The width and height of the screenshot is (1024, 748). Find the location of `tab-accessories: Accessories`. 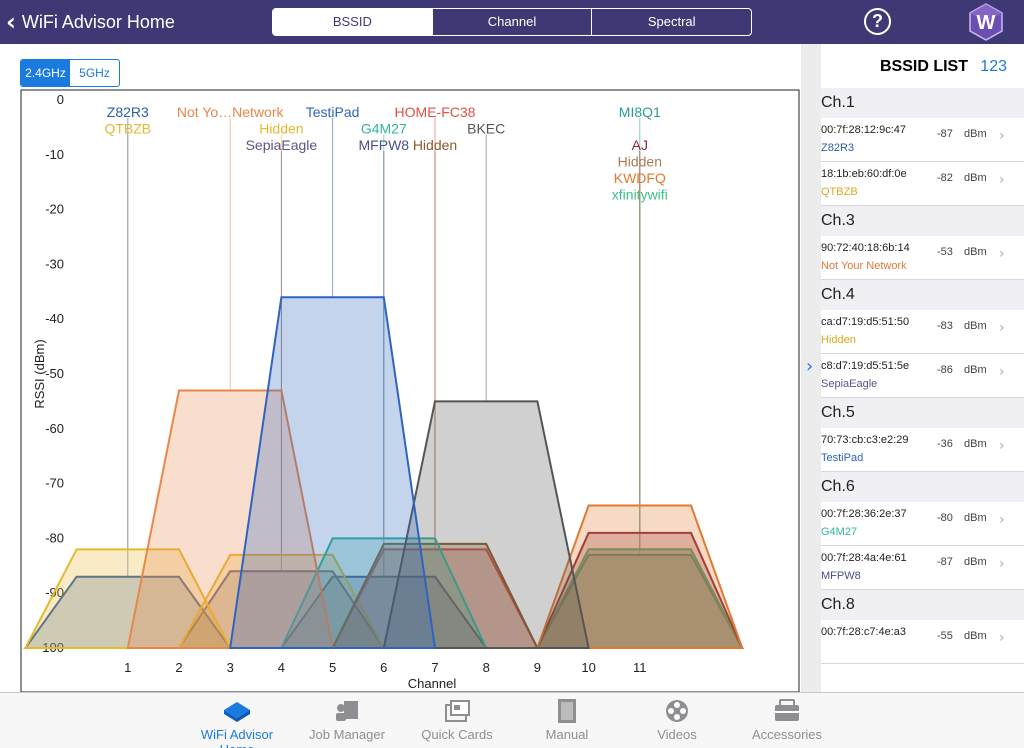

tab-accessories: Accessories is located at coordinates (787, 720).